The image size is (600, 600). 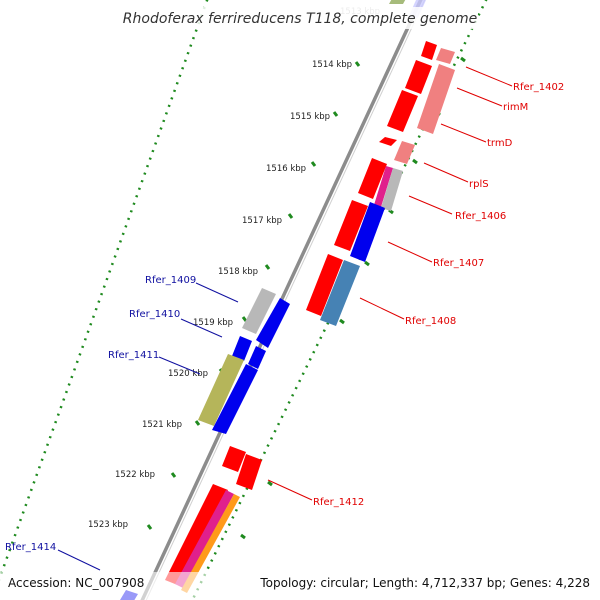 I want to click on gene-blue-f, so click(x=235, y=399).